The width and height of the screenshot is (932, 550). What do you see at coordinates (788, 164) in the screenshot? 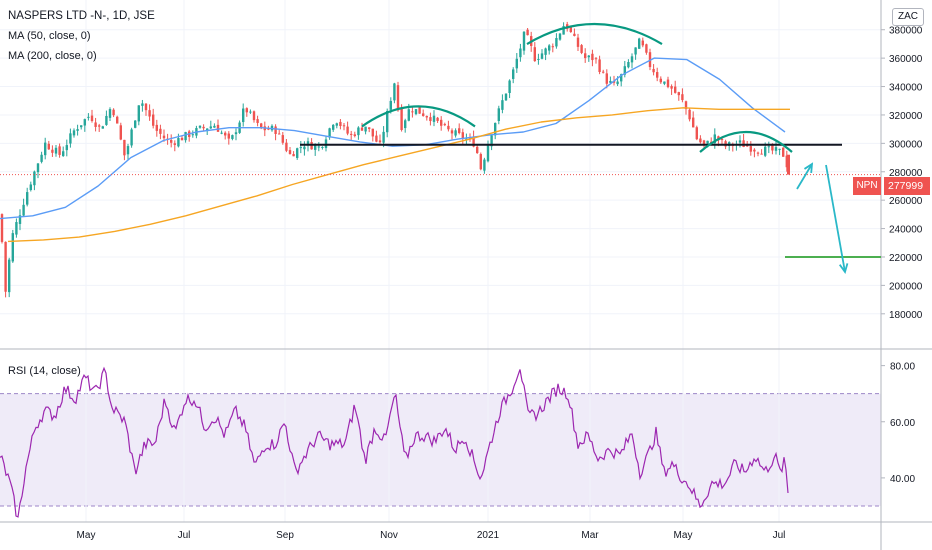
I see `last-candle` at bounding box center [788, 164].